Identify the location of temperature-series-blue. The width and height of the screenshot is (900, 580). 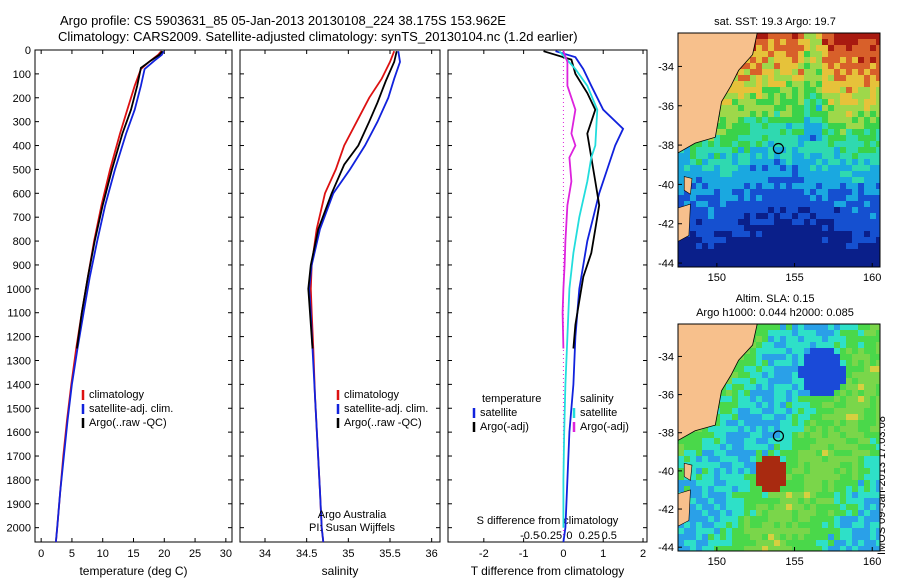
(110, 296).